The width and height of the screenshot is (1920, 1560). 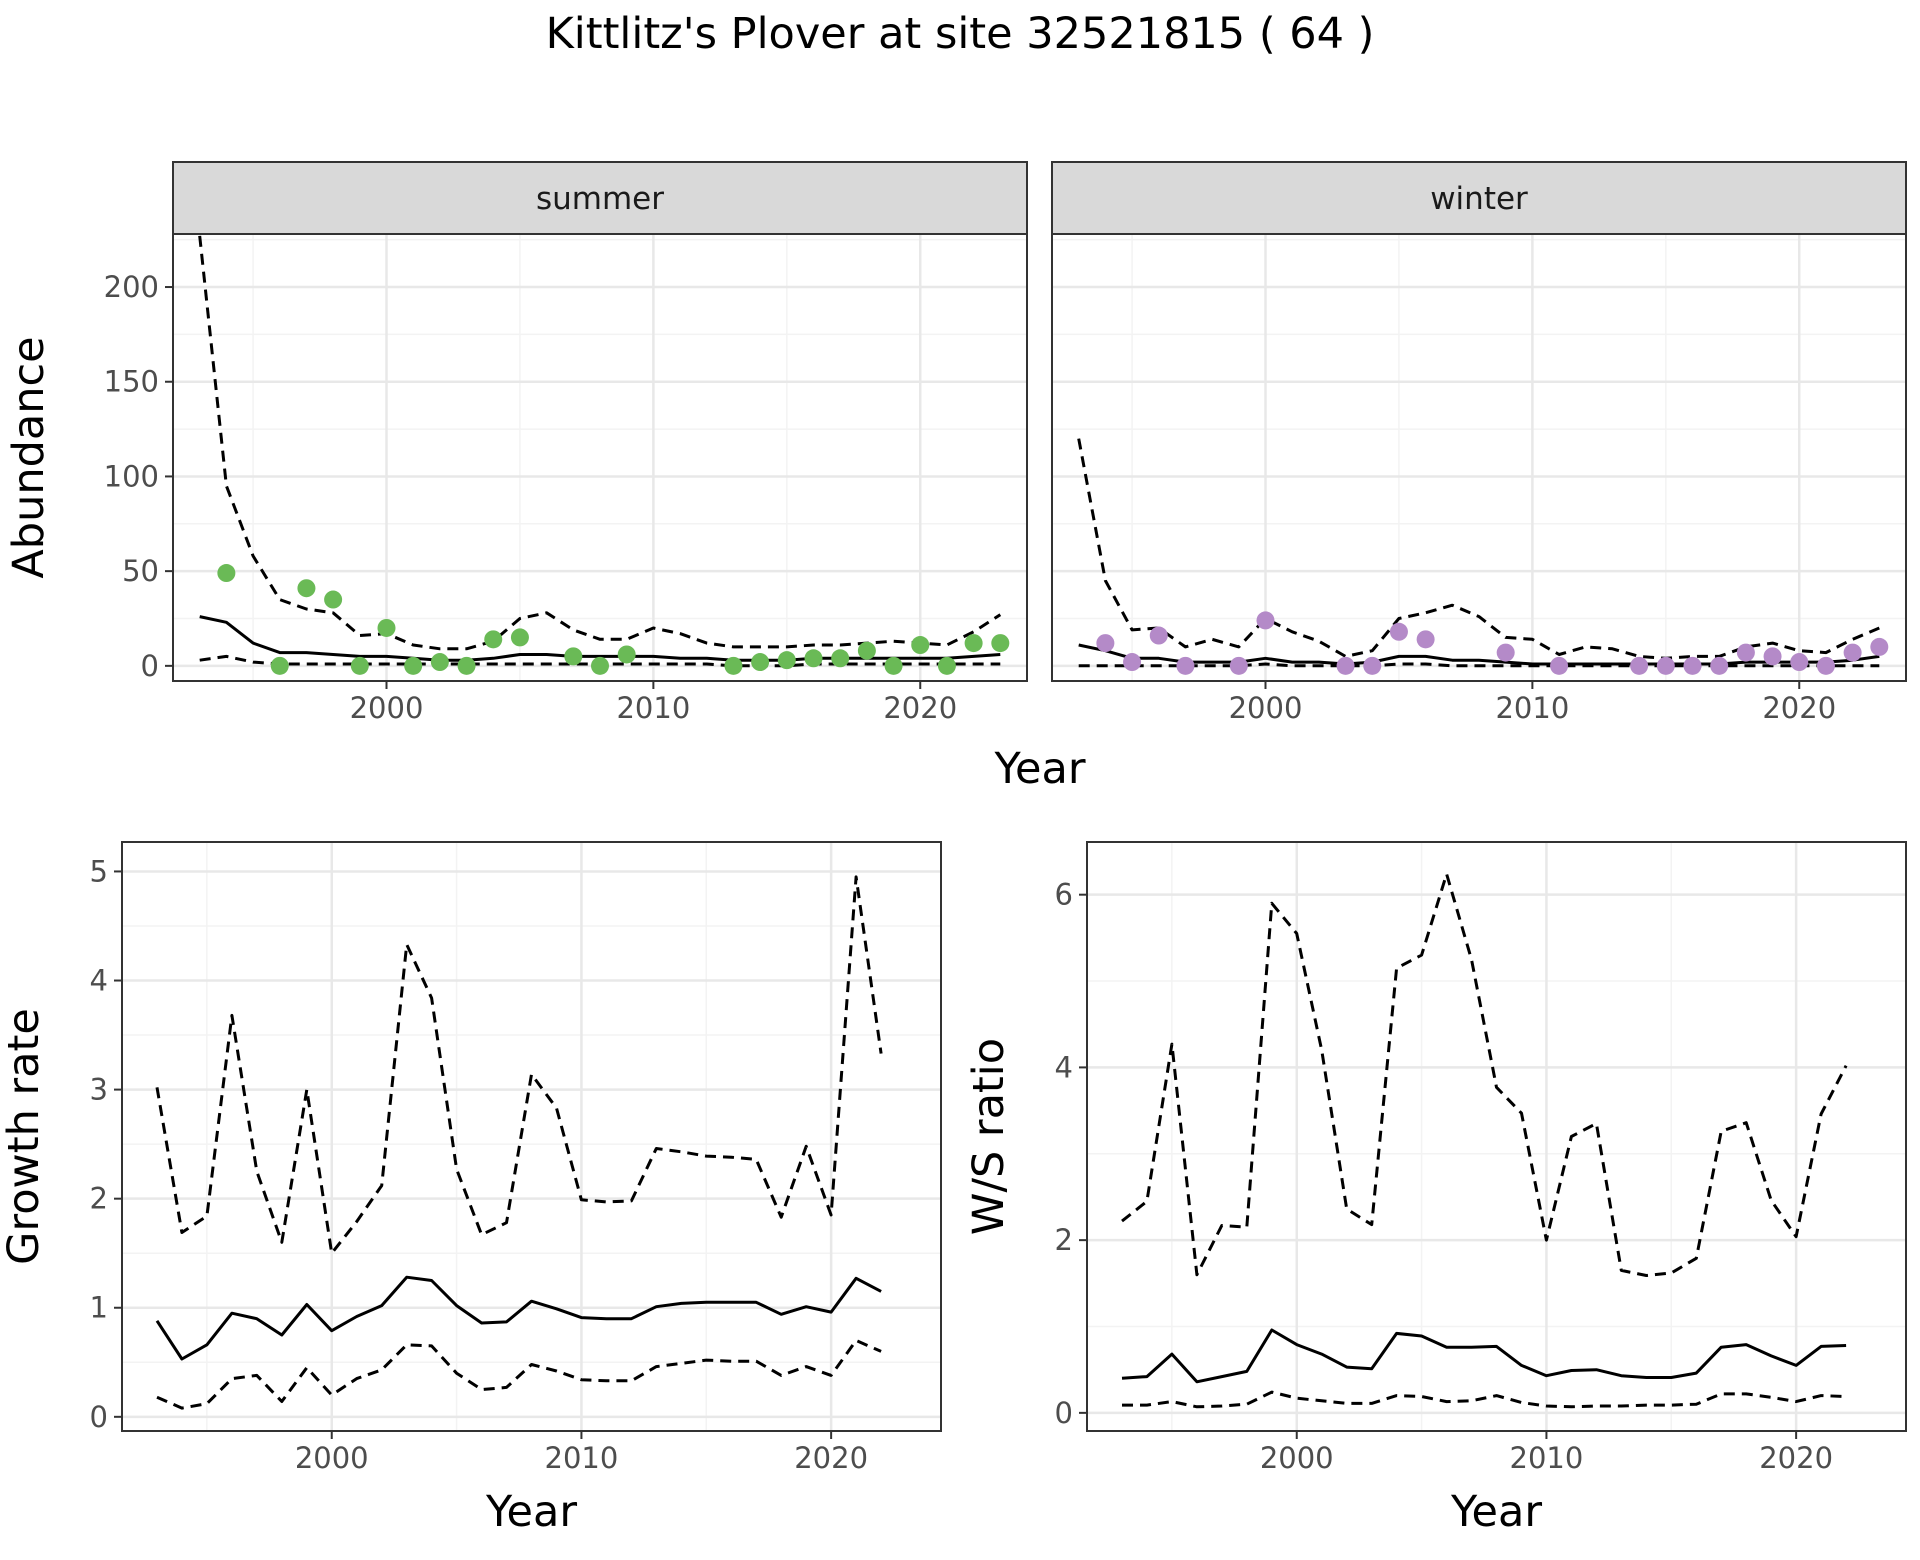 What do you see at coordinates (99, 1090) in the screenshot?
I see `y-tick-label: 3` at bounding box center [99, 1090].